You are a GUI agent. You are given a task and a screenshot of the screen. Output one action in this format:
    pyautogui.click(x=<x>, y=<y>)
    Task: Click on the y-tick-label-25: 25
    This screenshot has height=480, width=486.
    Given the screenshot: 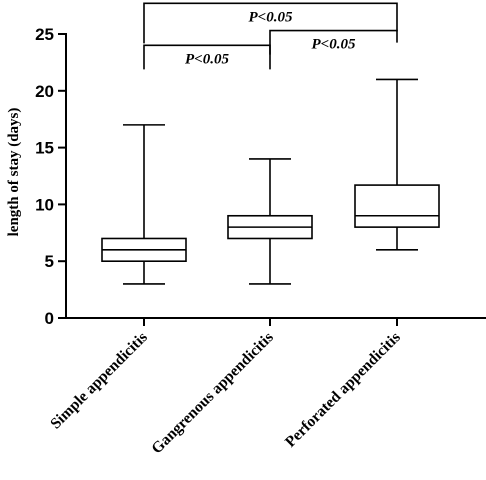 What is the action you would take?
    pyautogui.click(x=44, y=34)
    